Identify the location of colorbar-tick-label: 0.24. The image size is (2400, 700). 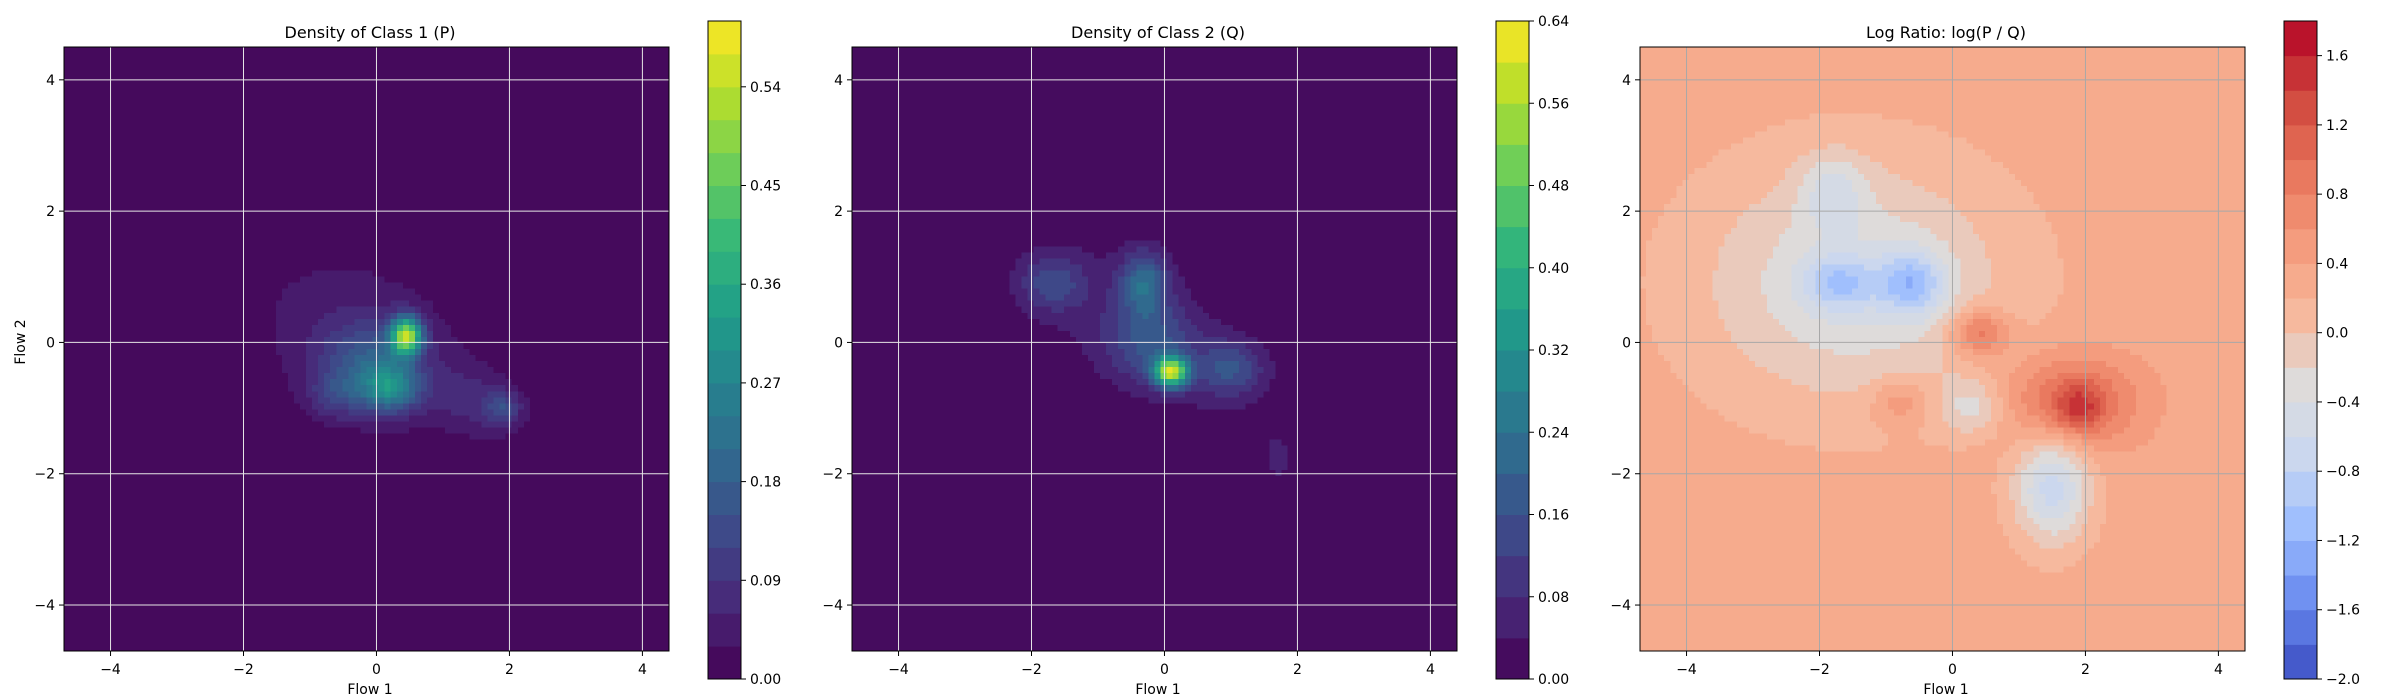
(1553, 433).